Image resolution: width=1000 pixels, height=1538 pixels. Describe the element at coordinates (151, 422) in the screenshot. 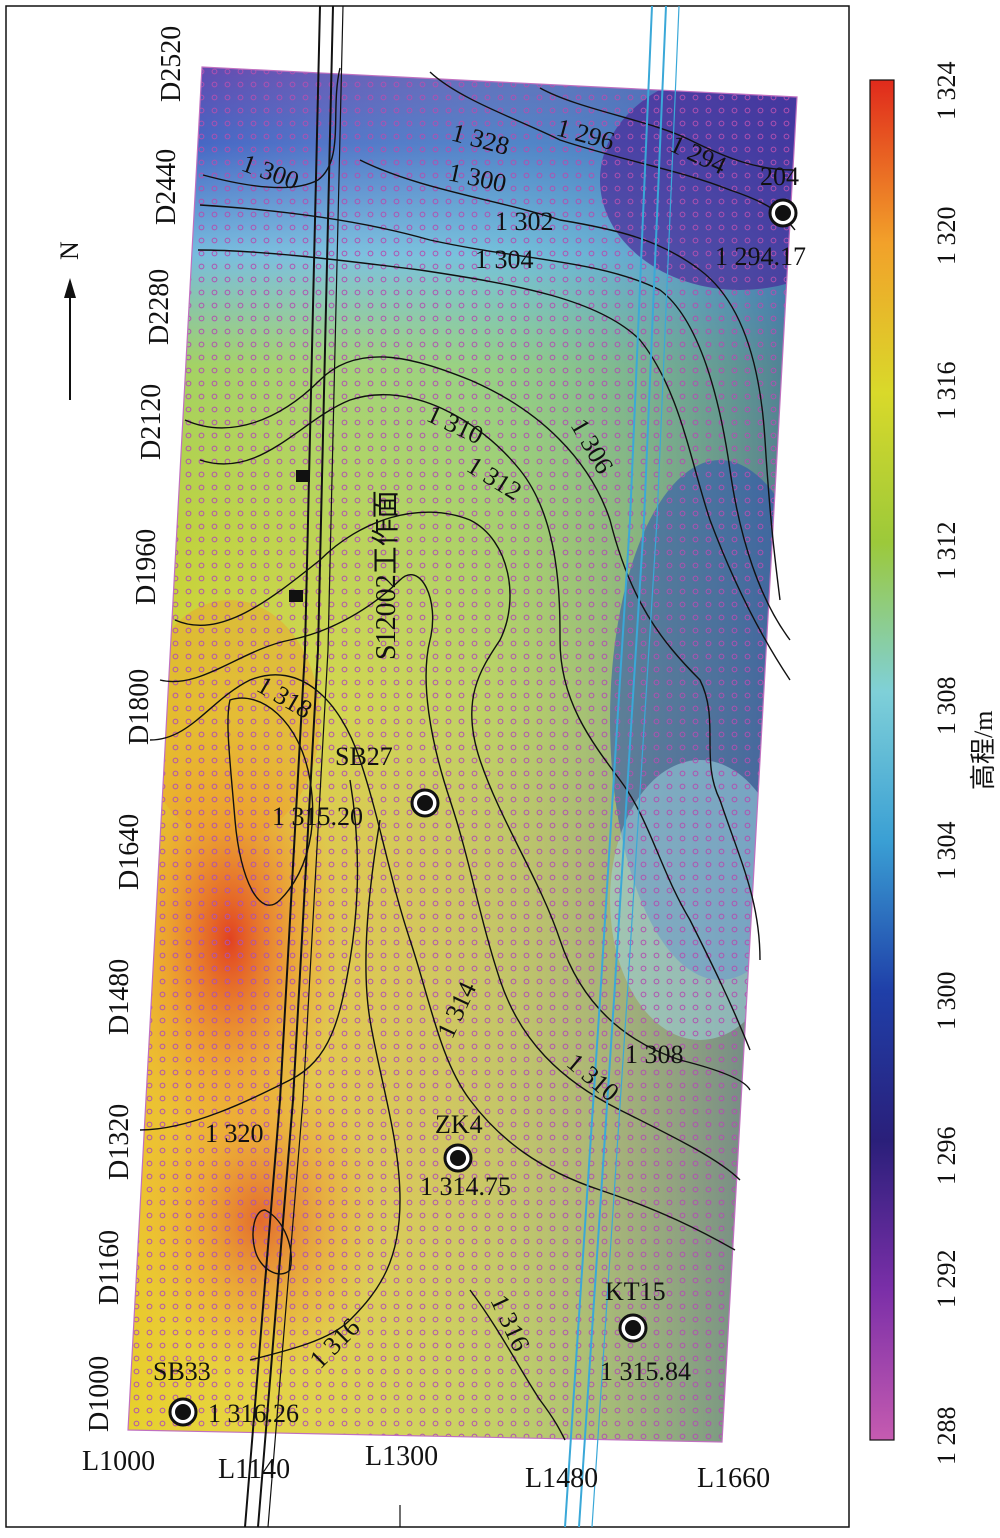

I see `d-tick-label: D2120` at that location.